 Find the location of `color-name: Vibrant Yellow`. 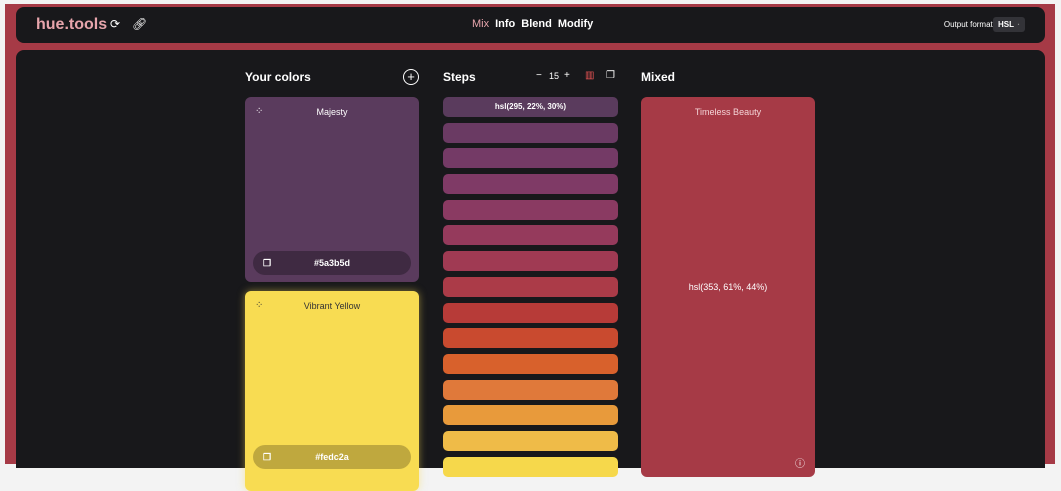

color-name: Vibrant Yellow is located at coordinates (332, 306).